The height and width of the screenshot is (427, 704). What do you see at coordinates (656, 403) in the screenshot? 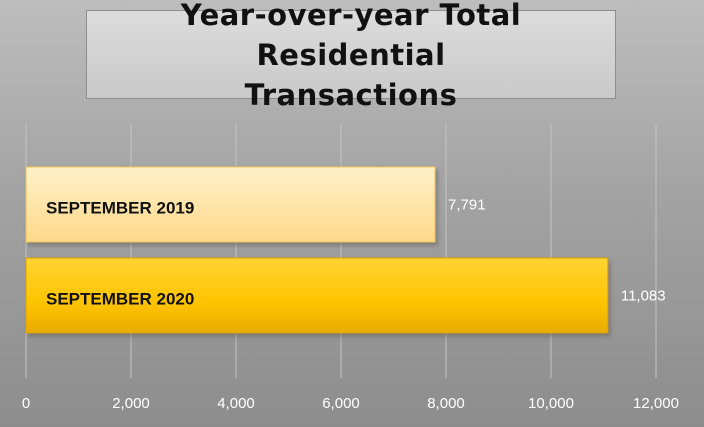
I see `x-tick-label: 12,000` at bounding box center [656, 403].